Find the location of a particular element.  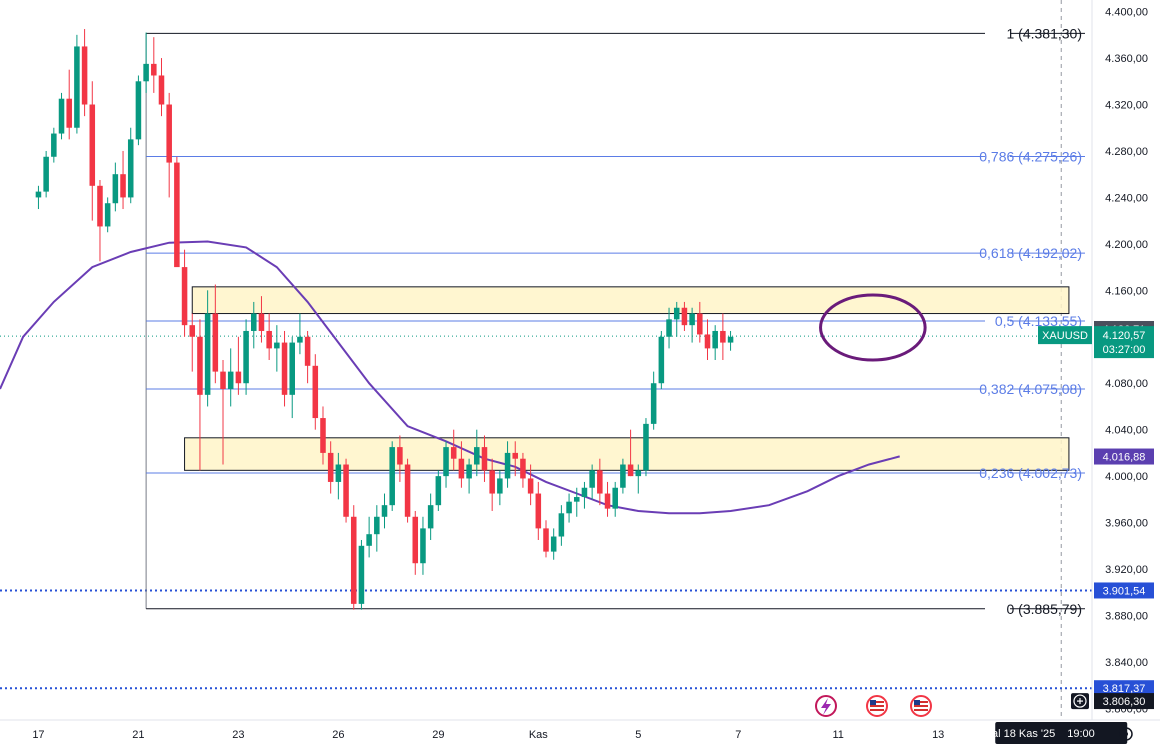

cursor-date-text: Sal 18 Kas '25 is located at coordinates (1020, 734).